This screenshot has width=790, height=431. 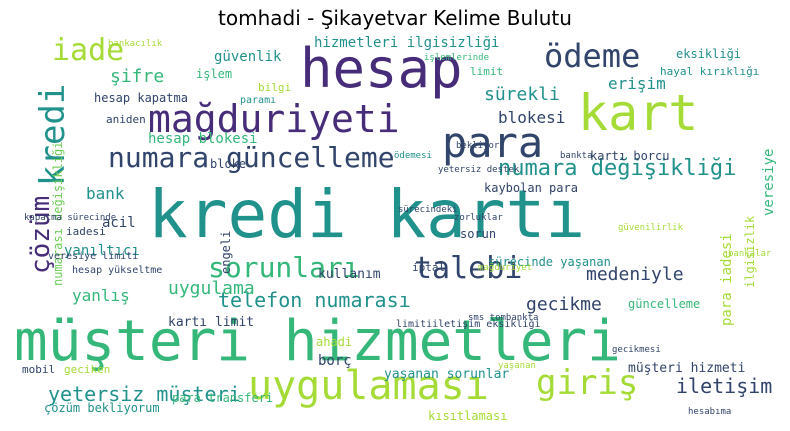 What do you see at coordinates (117, 270) in the screenshot?
I see `word: hesap yükseltme` at bounding box center [117, 270].